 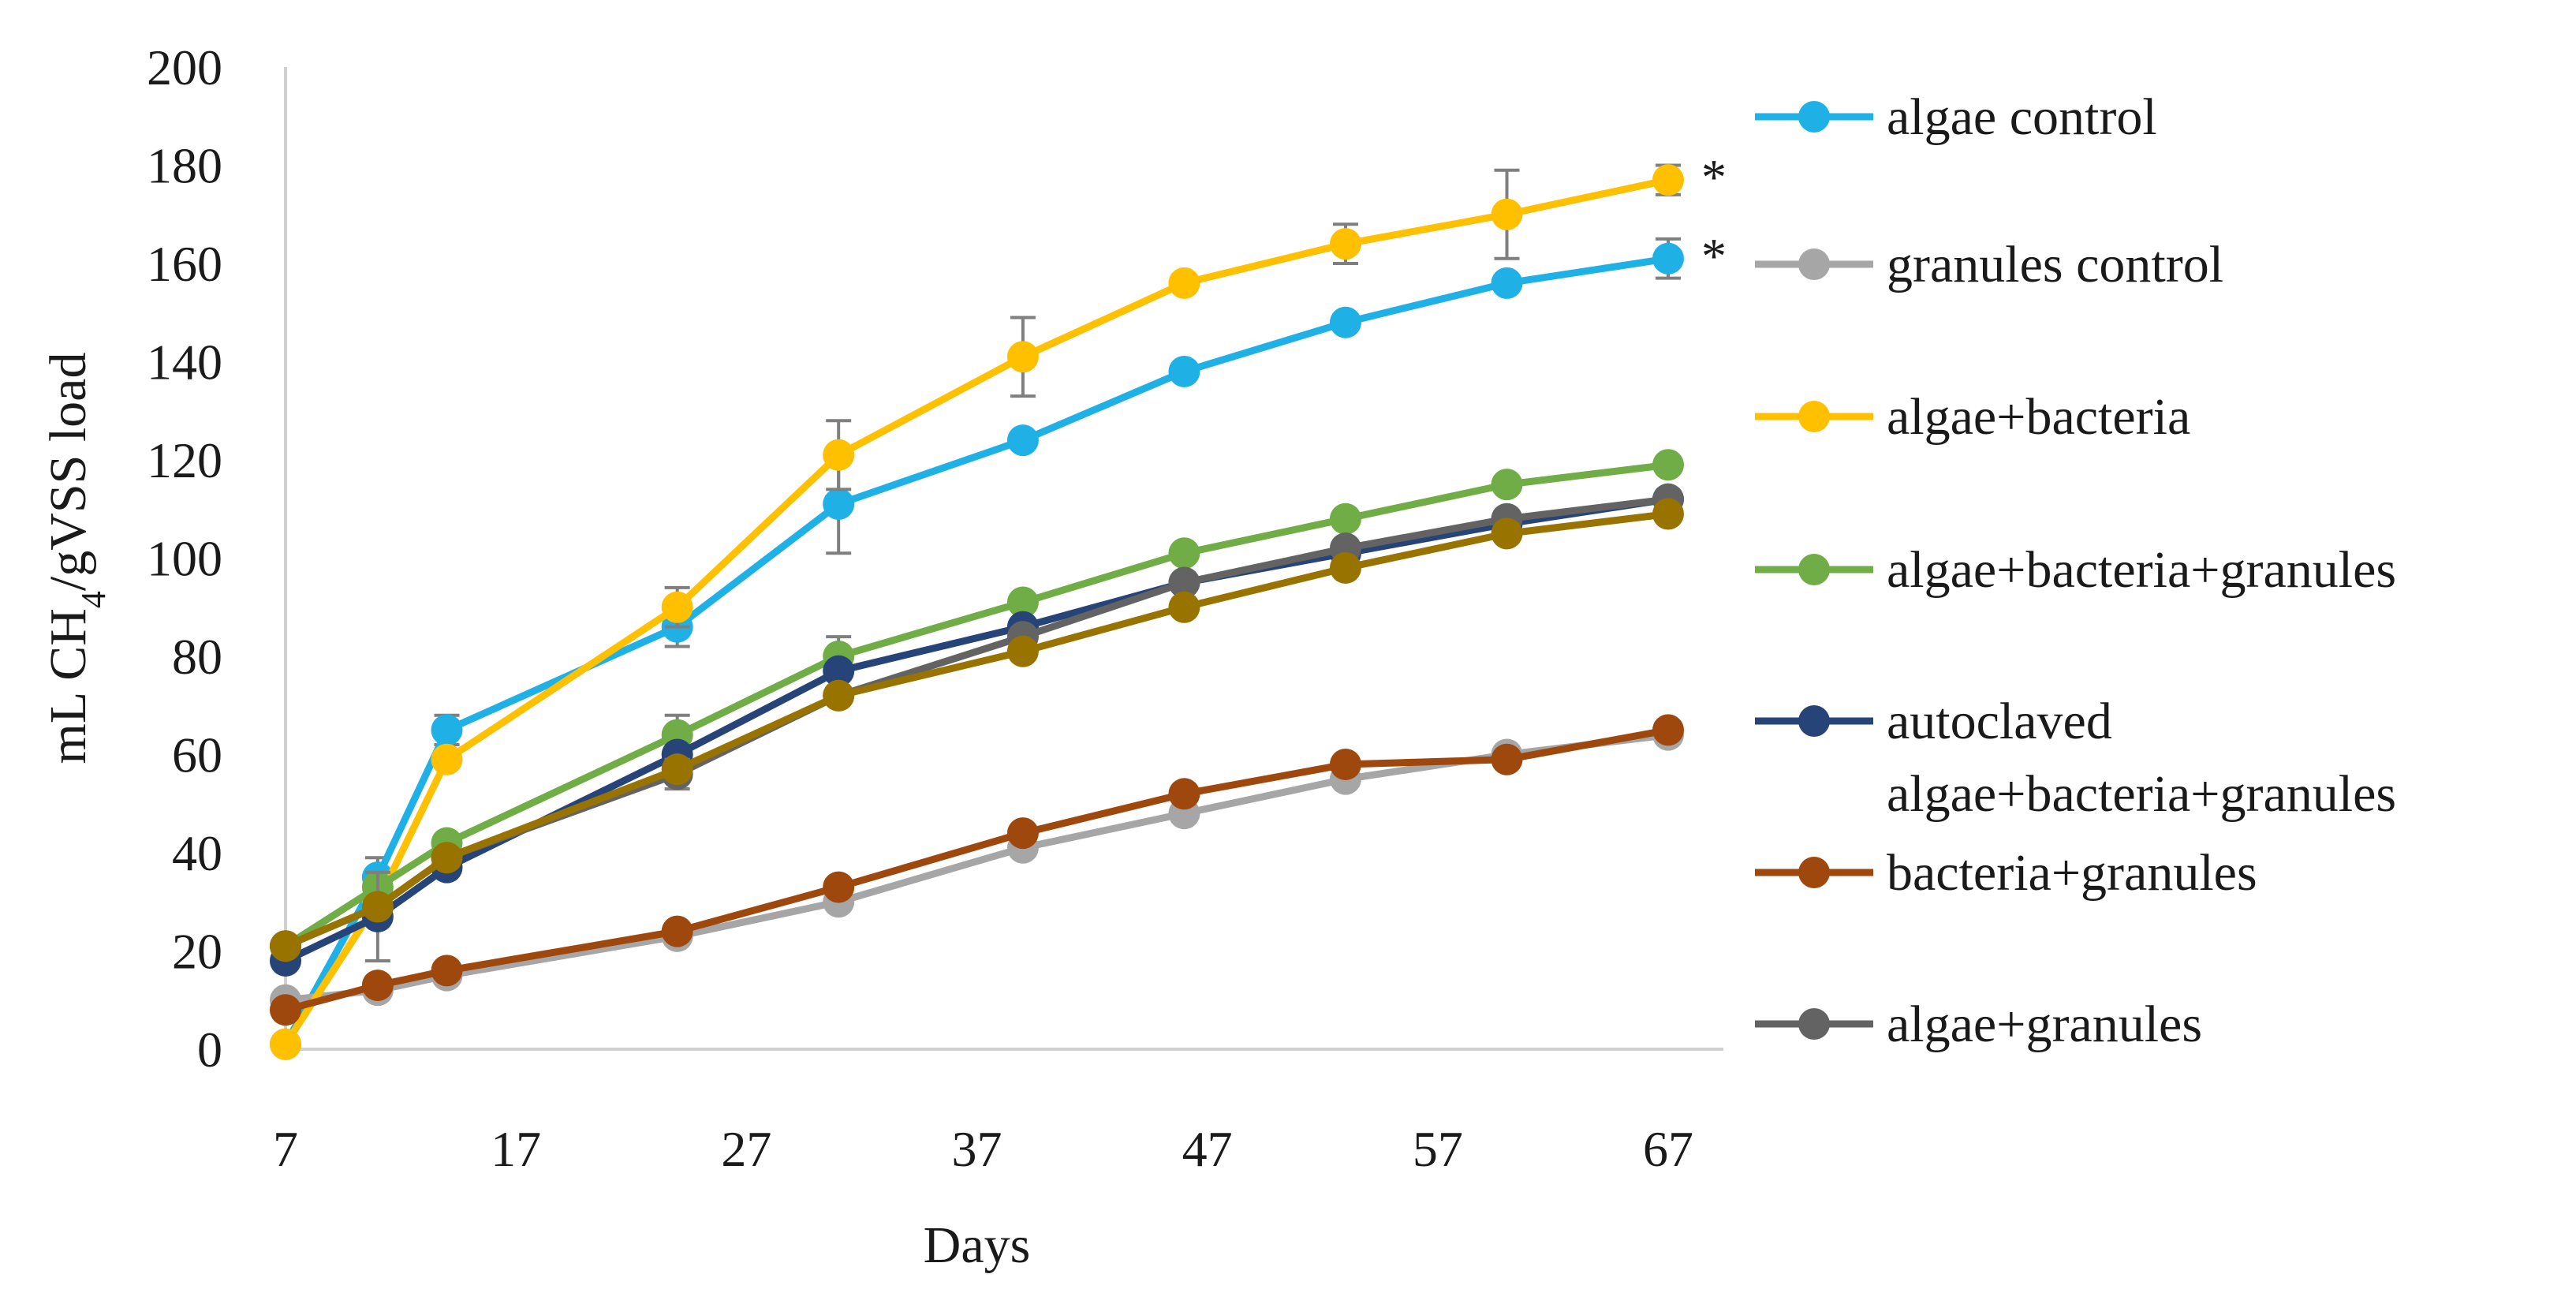 I want to click on legend-item: algae+bacteria, so click(x=1972, y=417).